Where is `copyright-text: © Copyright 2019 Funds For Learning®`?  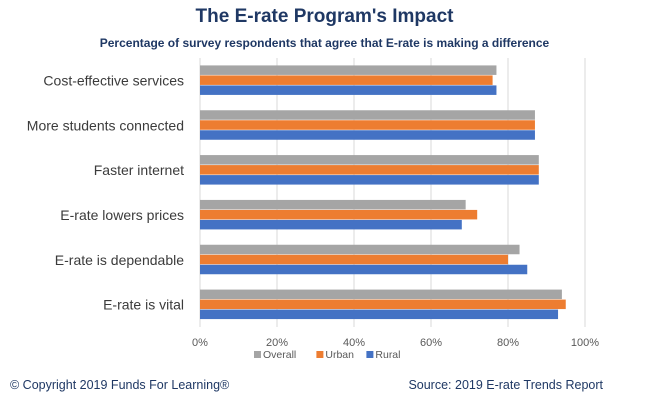 copyright-text: © Copyright 2019 Funds For Learning® is located at coordinates (120, 385).